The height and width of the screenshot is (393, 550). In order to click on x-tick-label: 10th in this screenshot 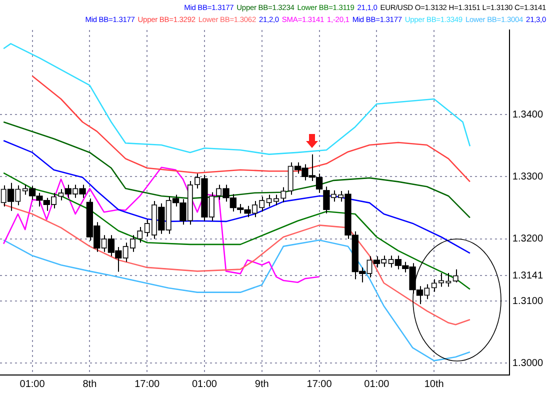, I will do `click(434, 384)`.